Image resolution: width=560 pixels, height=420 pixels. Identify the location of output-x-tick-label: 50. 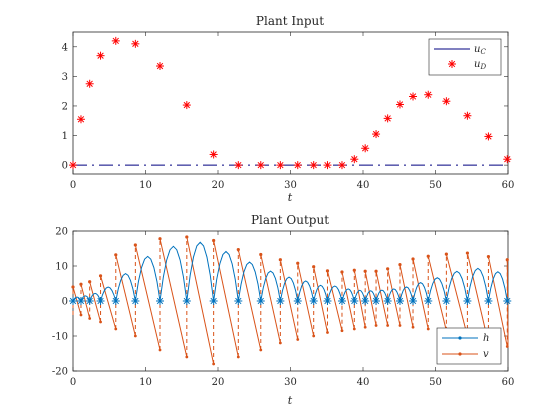
(435, 382).